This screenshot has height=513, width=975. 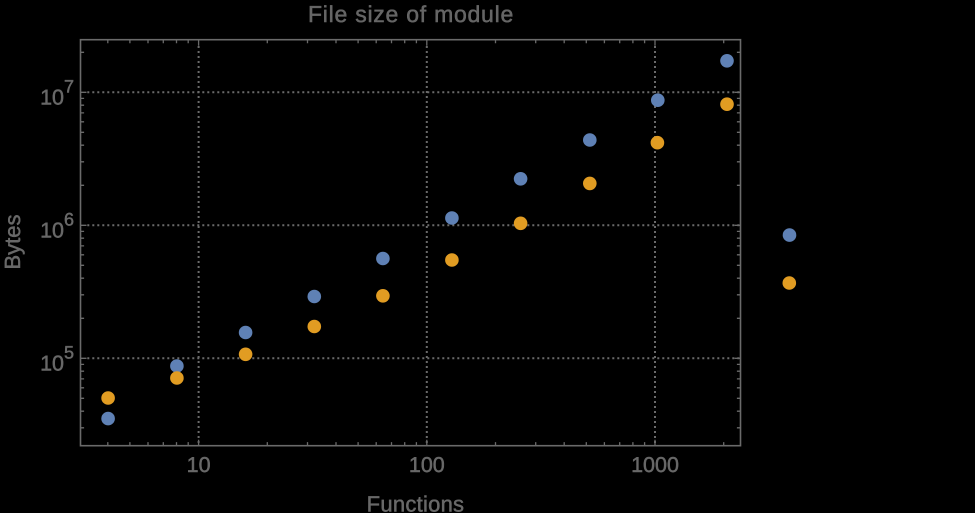 I want to click on svg-text: 10, so click(x=199, y=465).